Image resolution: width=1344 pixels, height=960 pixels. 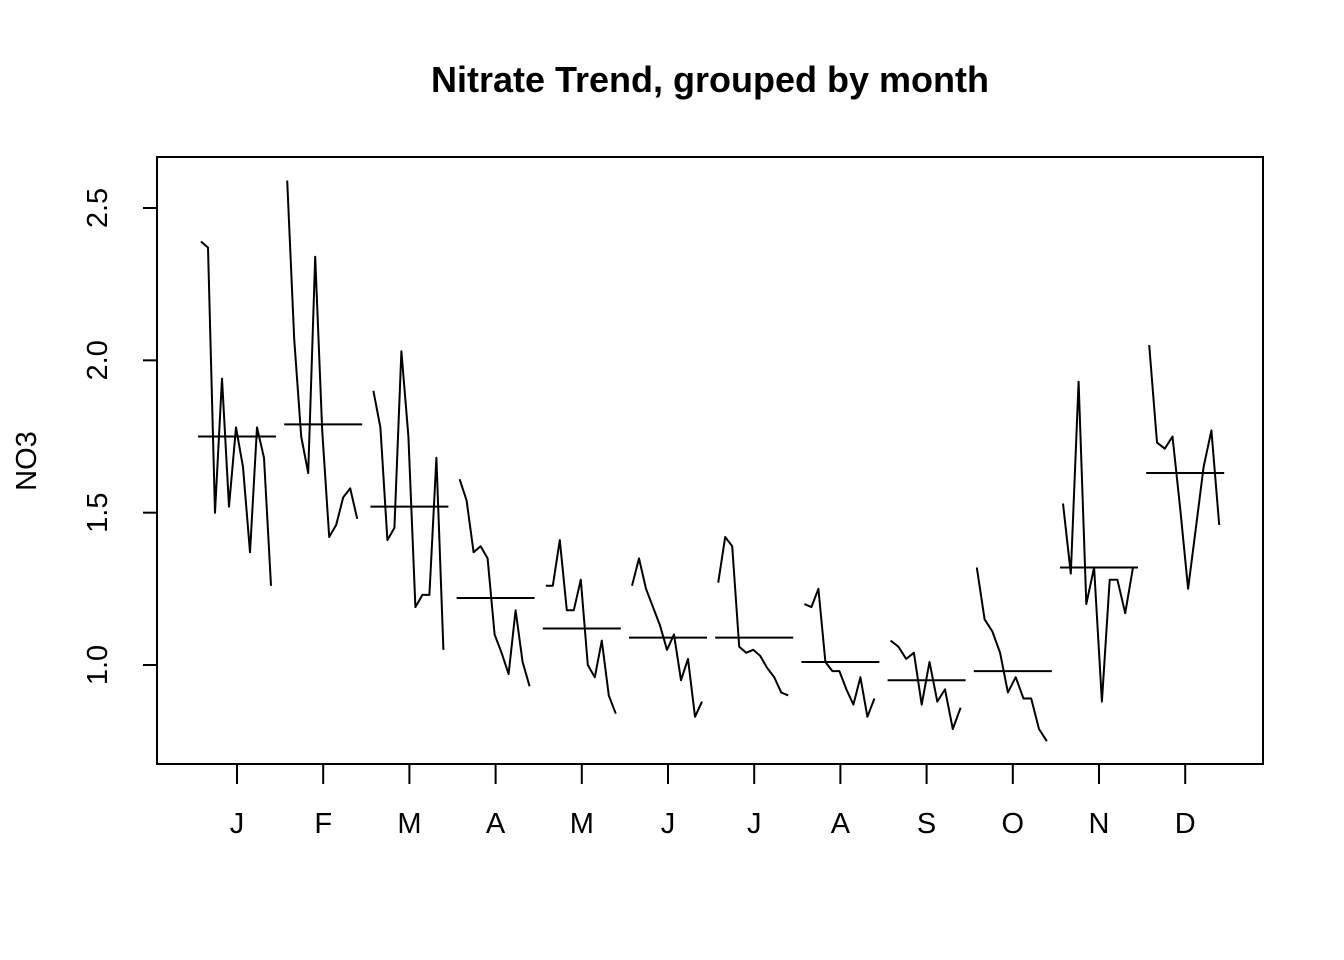 What do you see at coordinates (98, 665) in the screenshot?
I see `y-tick-label: 1.0` at bounding box center [98, 665].